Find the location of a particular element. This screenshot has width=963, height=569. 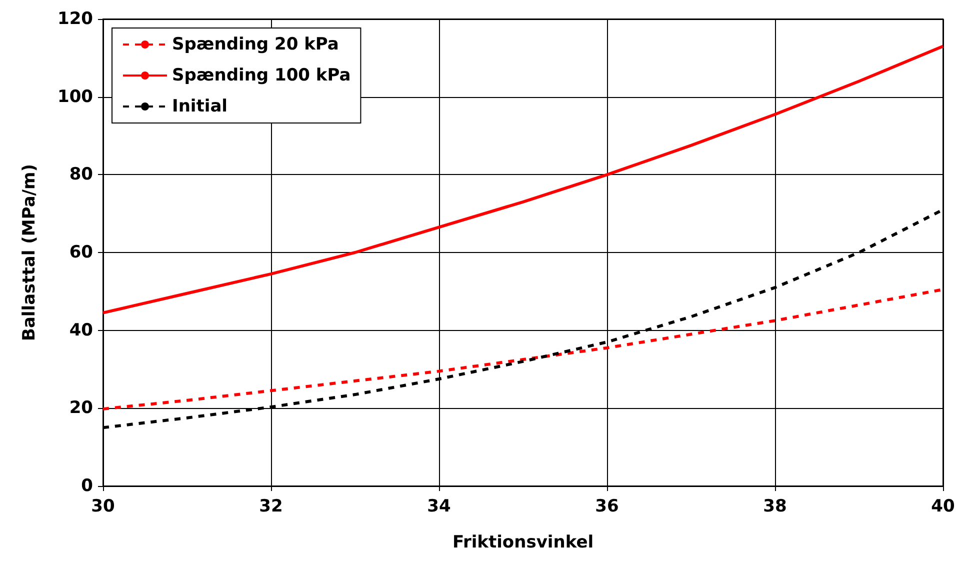

legend-label: Initial is located at coordinates (200, 106).